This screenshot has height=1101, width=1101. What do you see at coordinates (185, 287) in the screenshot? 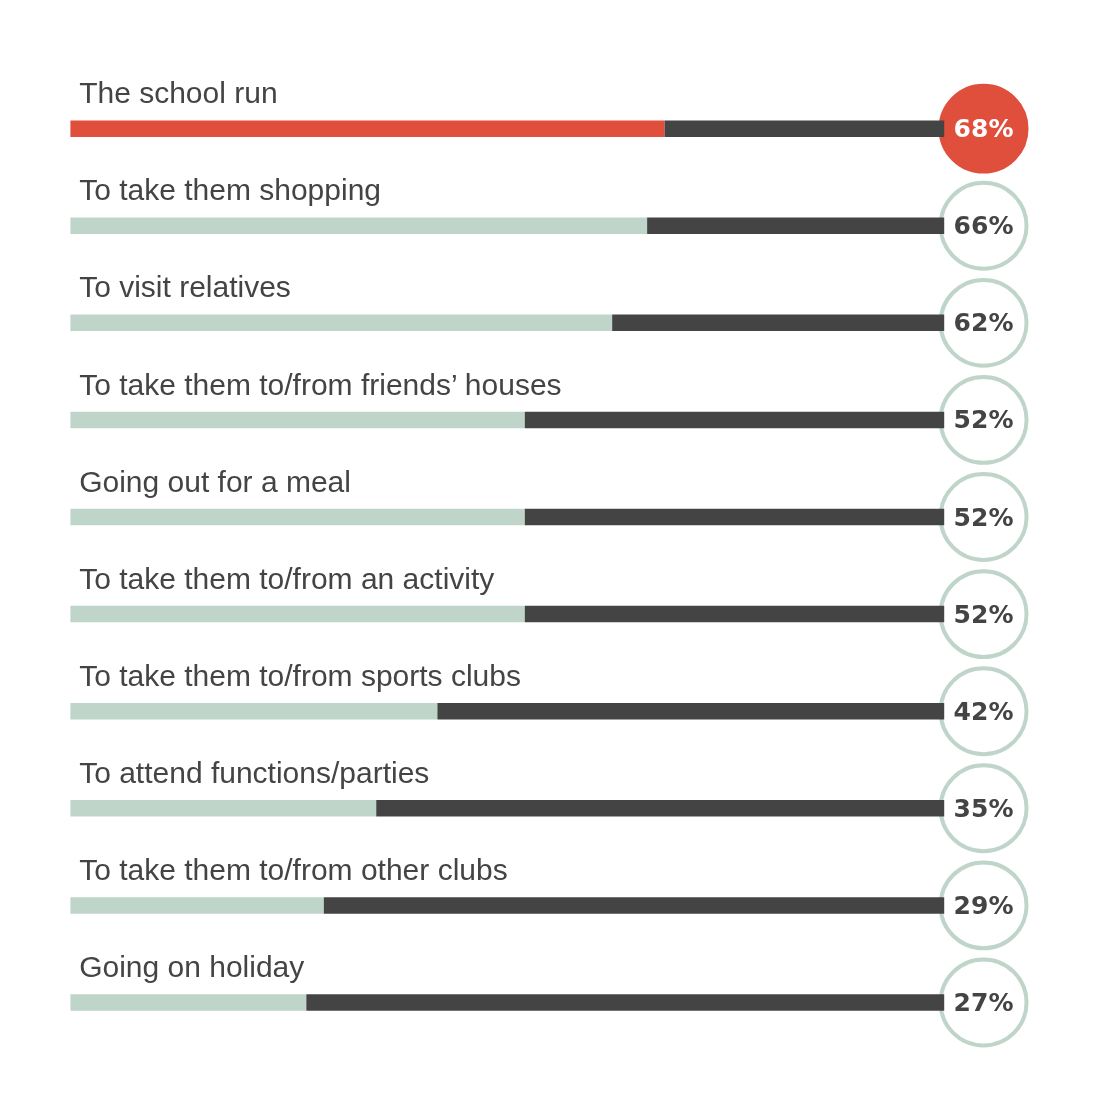
I see `y-tick-label: To visit relatives` at bounding box center [185, 287].